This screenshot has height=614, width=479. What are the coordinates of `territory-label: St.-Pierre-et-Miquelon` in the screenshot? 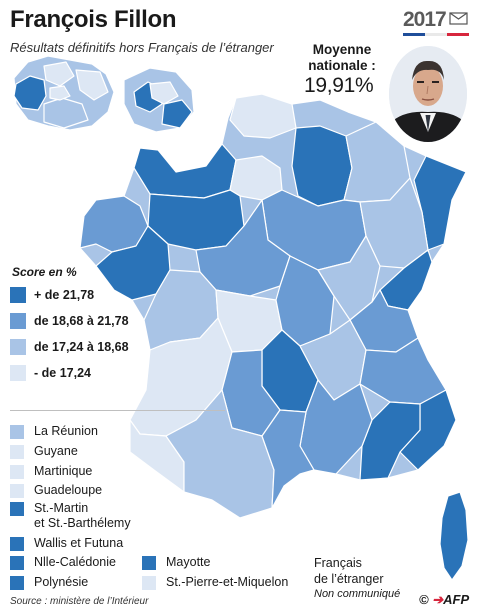 It's located at (227, 582).